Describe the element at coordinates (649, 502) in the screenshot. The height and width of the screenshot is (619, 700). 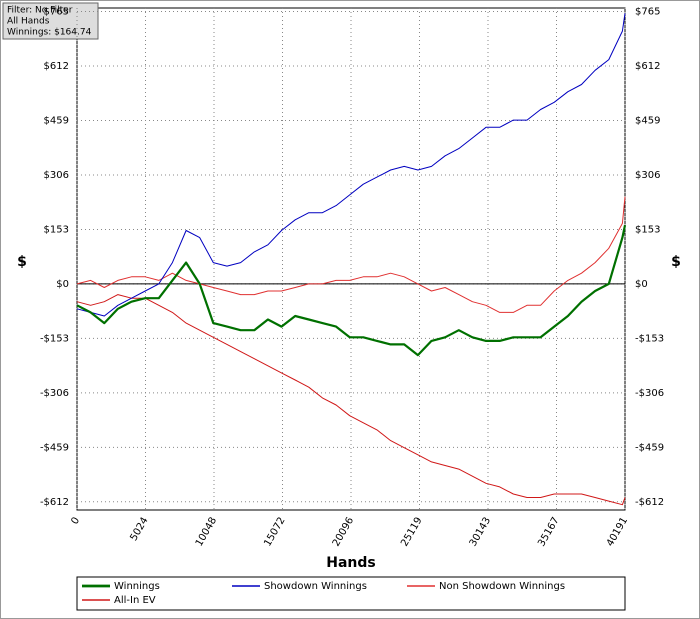
I see `y2-tick-label: -$612` at that location.